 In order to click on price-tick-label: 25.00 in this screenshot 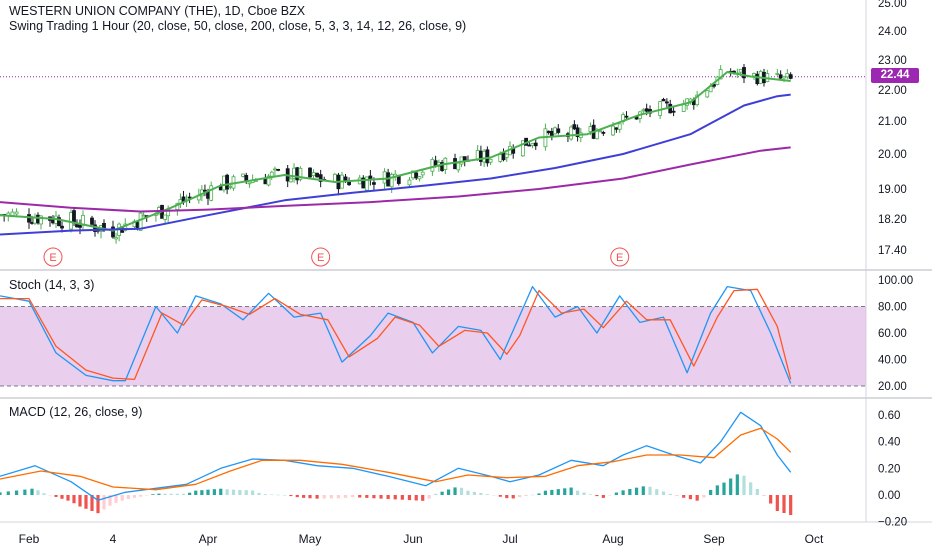, I will do `click(892, 5)`.